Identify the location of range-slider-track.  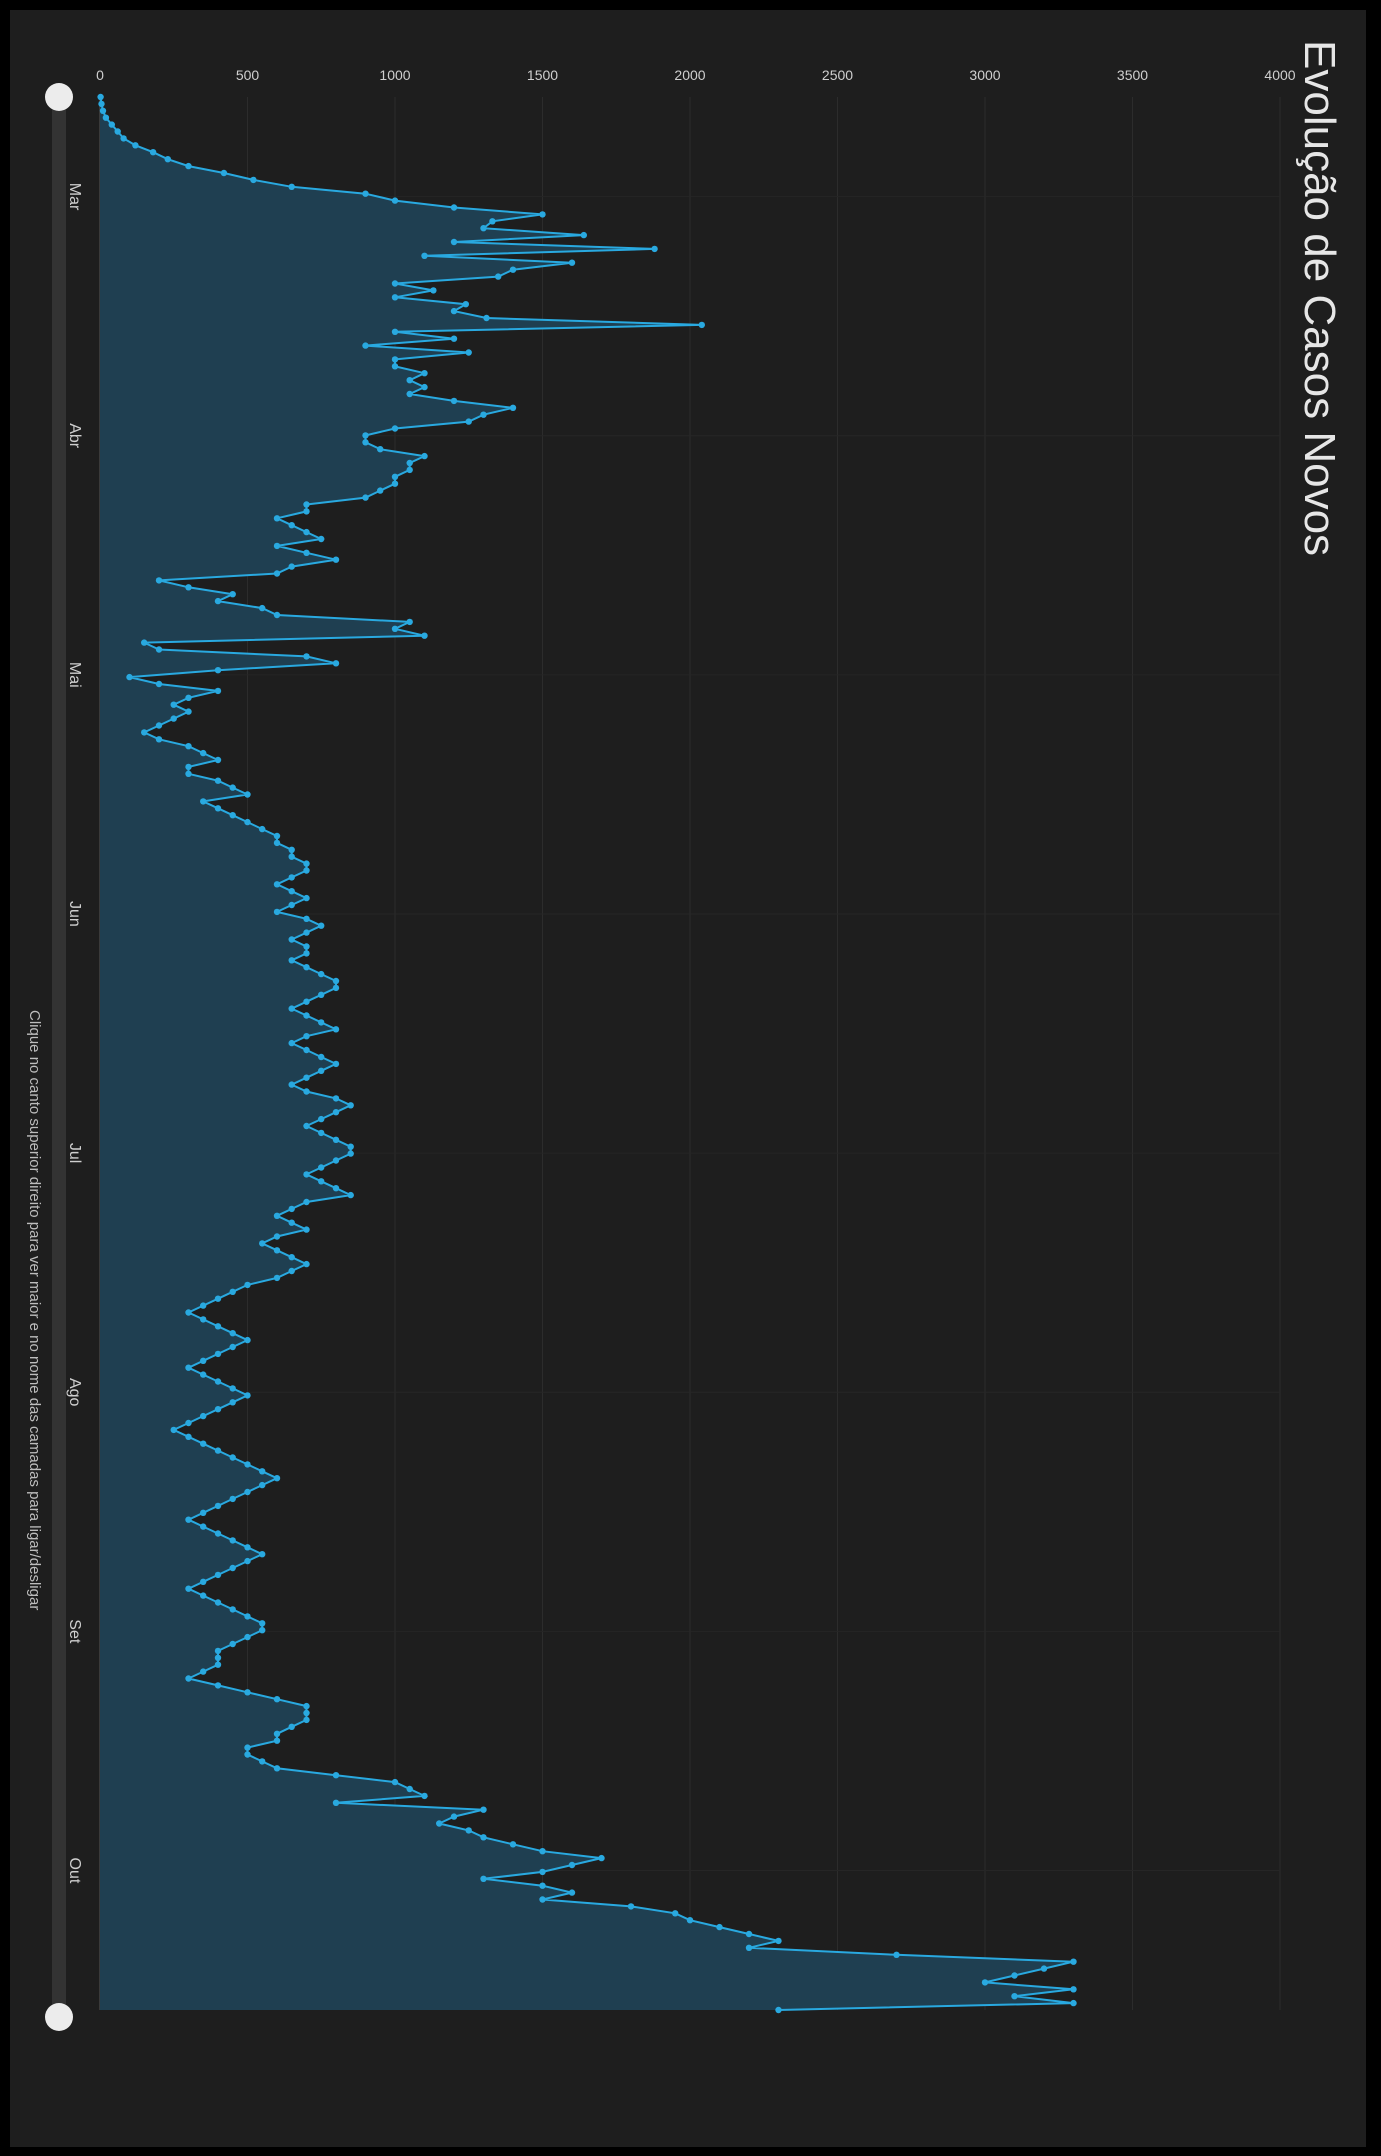
(59, 1058).